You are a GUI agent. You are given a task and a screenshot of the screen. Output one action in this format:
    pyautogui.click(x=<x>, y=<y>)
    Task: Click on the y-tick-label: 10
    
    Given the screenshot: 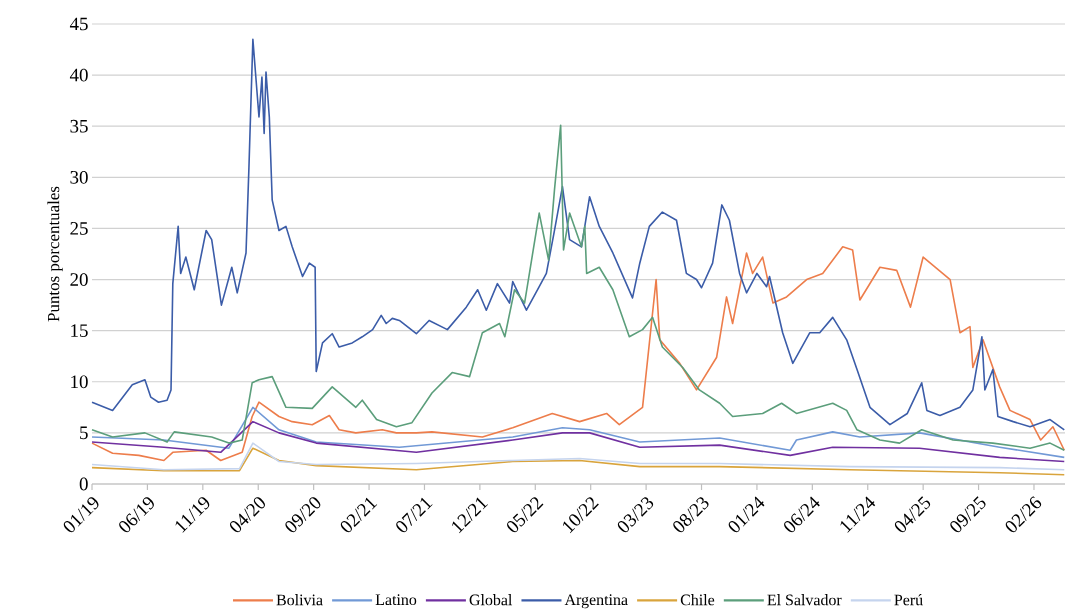 What is the action you would take?
    pyautogui.click(x=79, y=382)
    